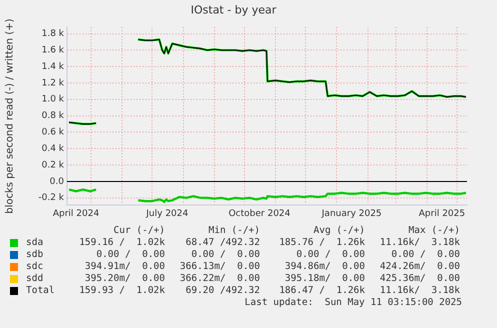 This screenshot has width=497, height=328. What do you see at coordinates (53, 133) in the screenshot?
I see `y-tick-label: 0.6 k` at bounding box center [53, 133].